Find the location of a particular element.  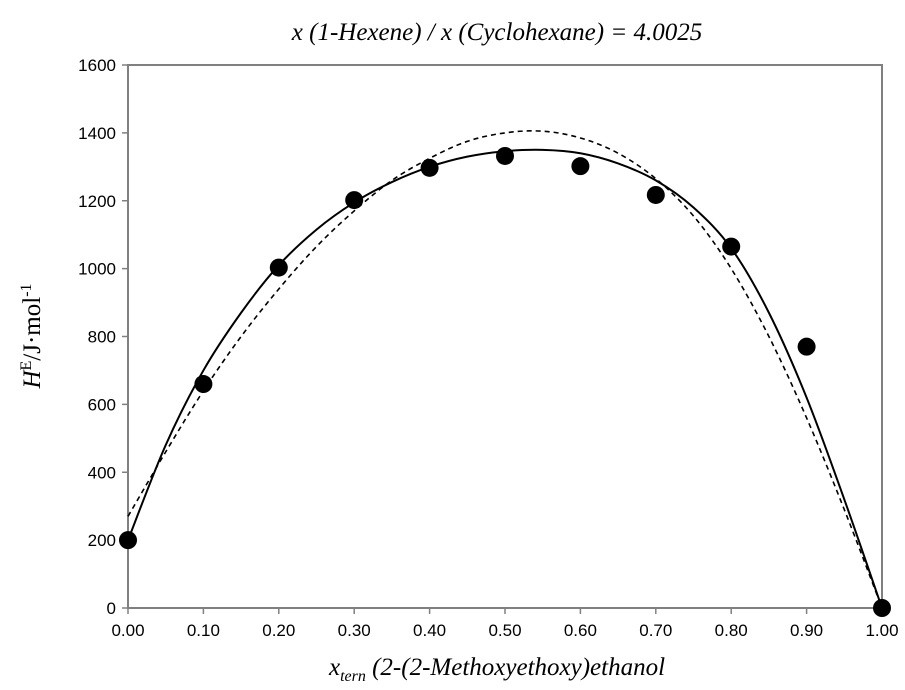

y-tick-label: 600 is located at coordinates (102, 404).